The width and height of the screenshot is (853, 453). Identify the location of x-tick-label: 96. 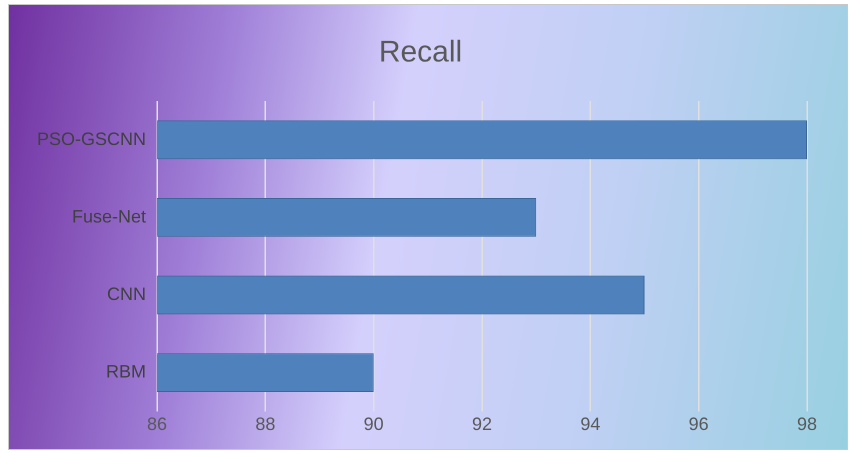
(698, 424).